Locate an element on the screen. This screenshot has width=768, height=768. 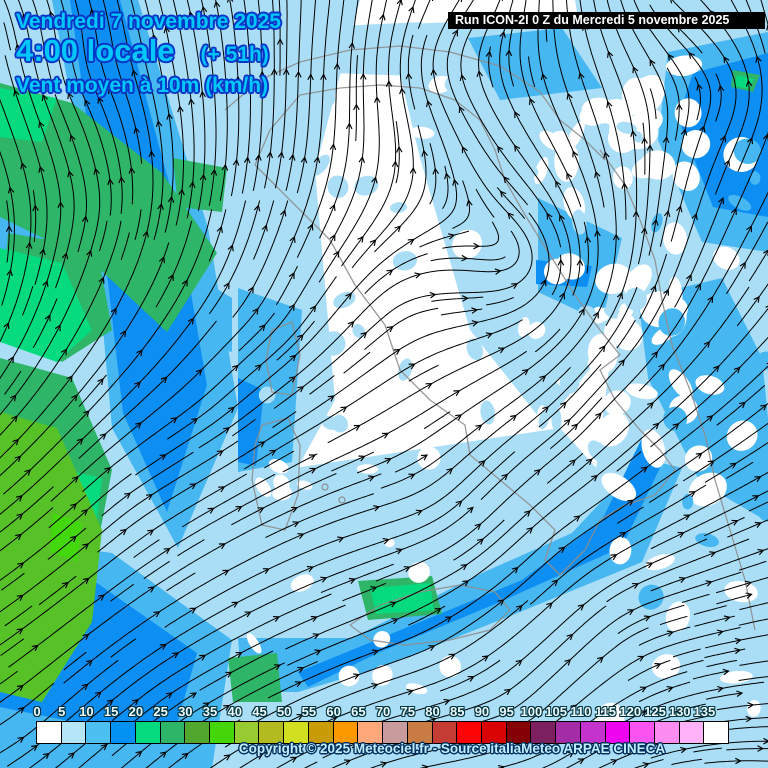
legend-cell: 45 is located at coordinates (268, 724).